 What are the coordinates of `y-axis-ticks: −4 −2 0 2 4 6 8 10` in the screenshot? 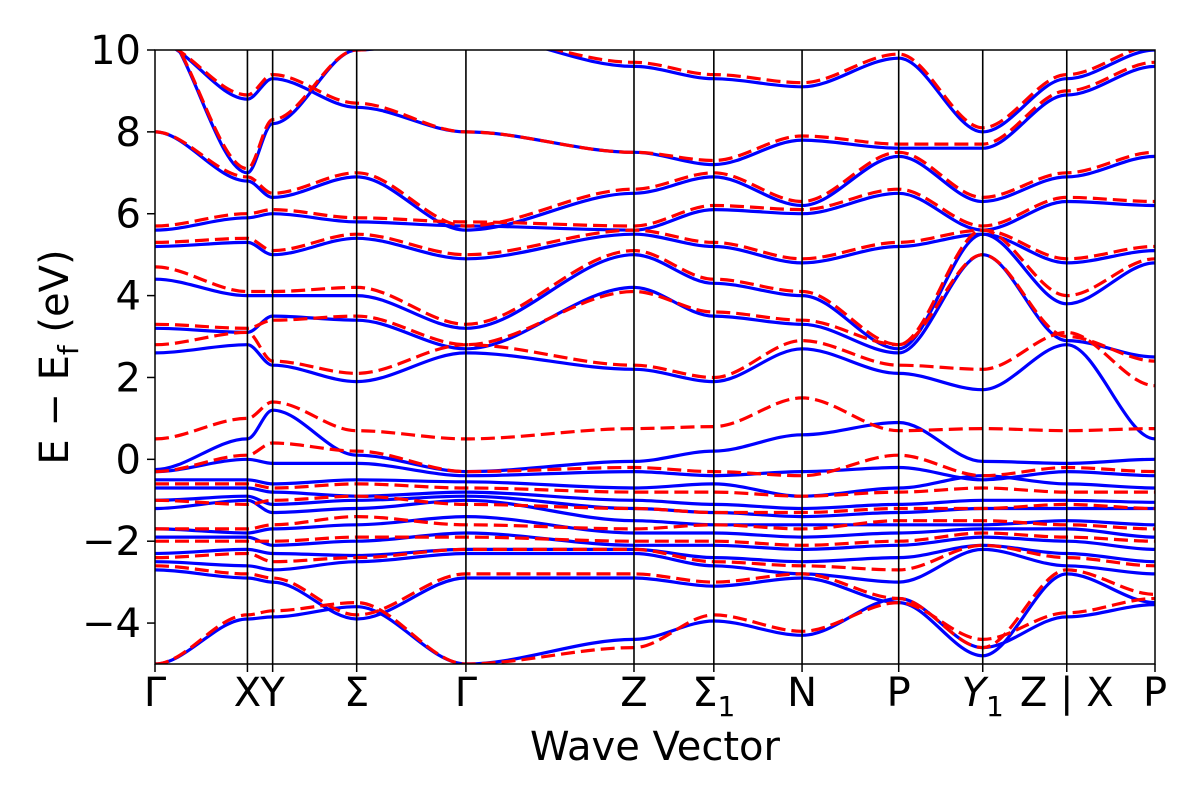 It's located at (118, 337).